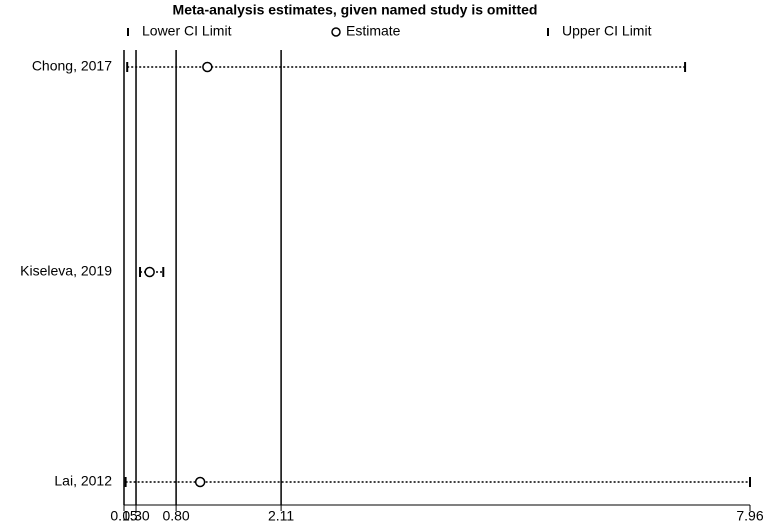  I want to click on x-tick-label: 0.15, so click(123, 516).